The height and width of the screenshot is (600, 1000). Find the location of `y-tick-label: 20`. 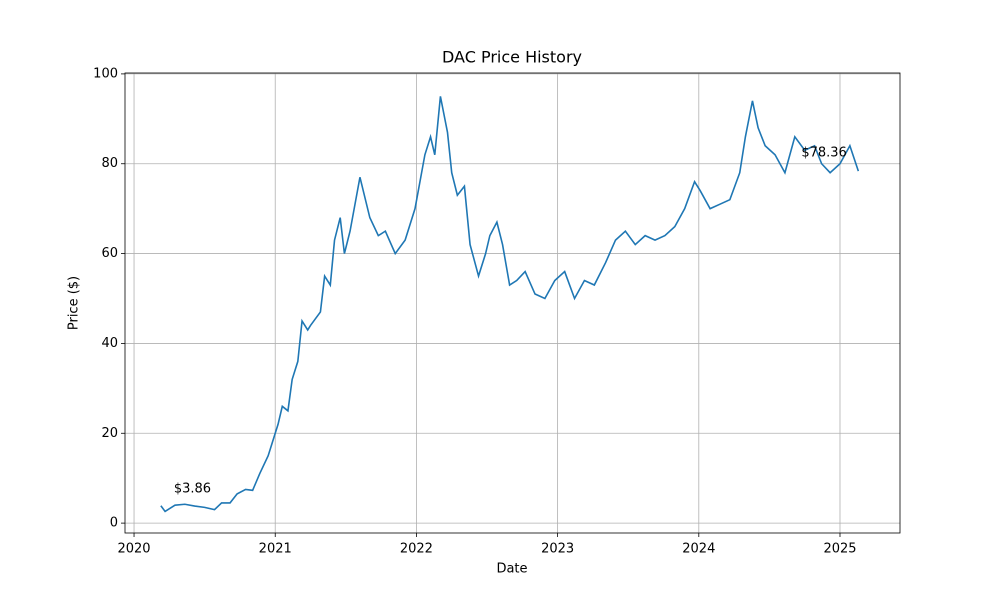

y-tick-label: 20 is located at coordinates (109, 433).